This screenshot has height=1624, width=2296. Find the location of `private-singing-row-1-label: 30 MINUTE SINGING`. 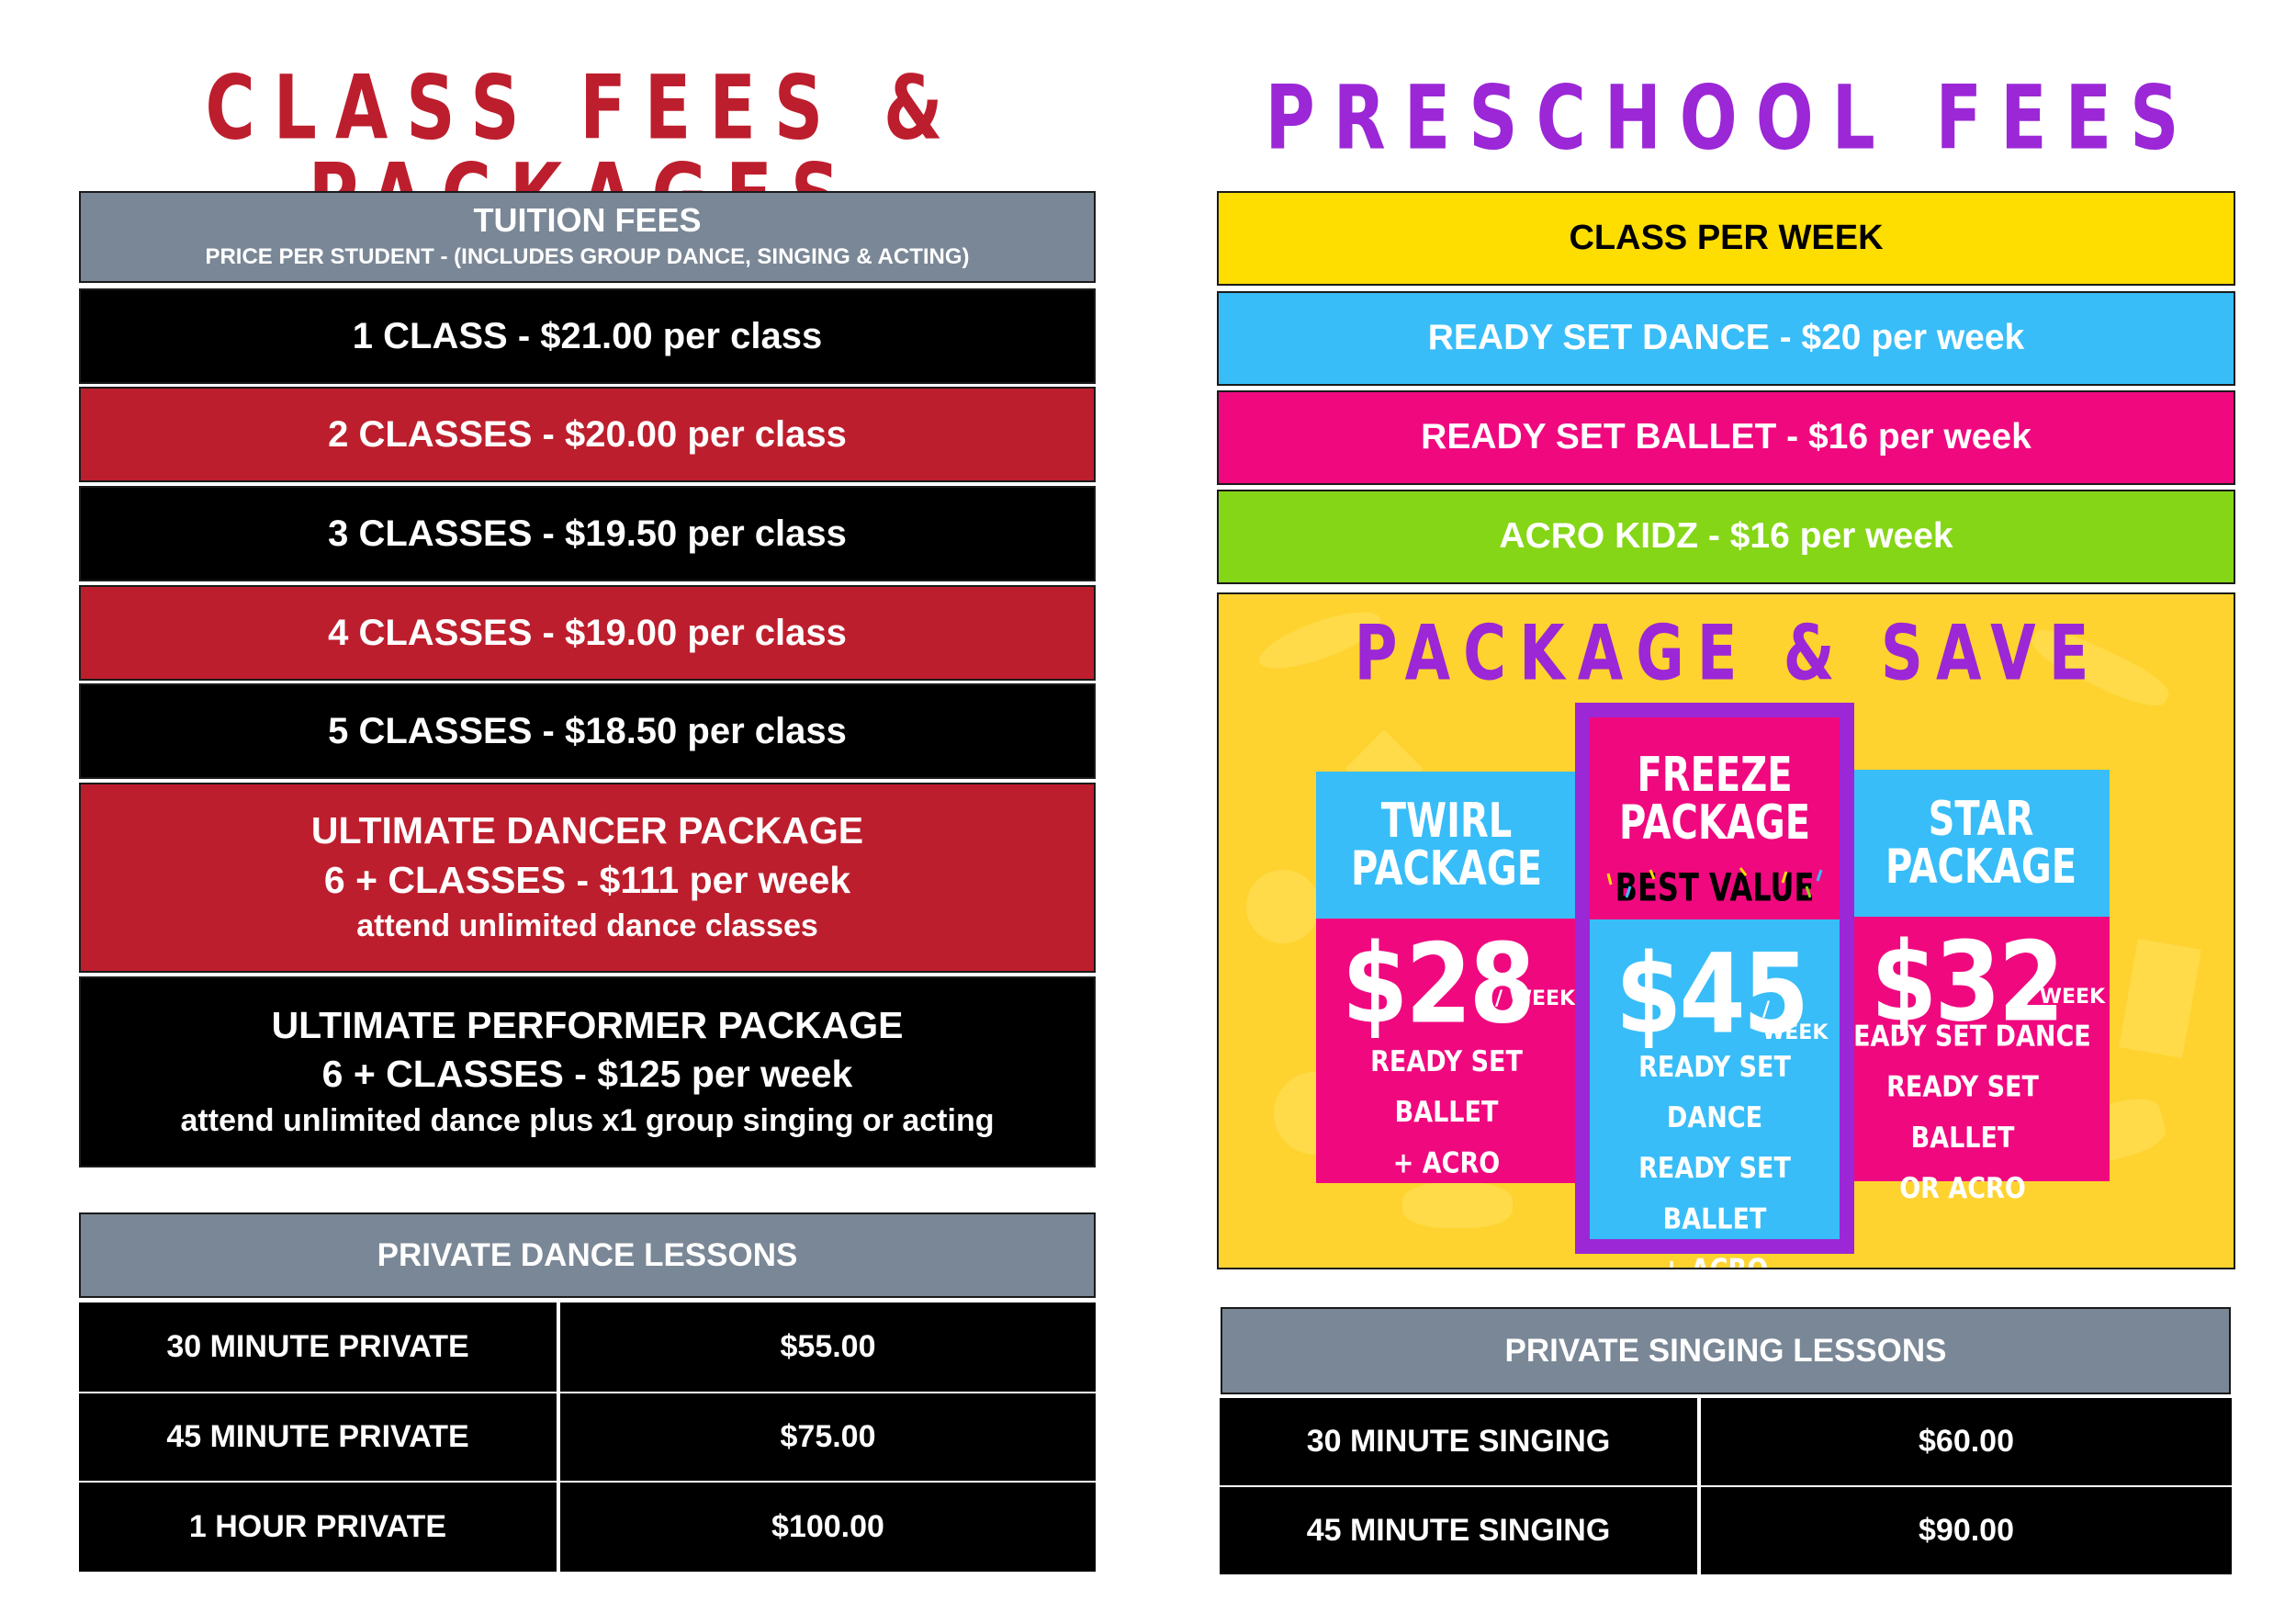

private-singing-row-1-label: 30 MINUTE SINGING is located at coordinates (1458, 1441).